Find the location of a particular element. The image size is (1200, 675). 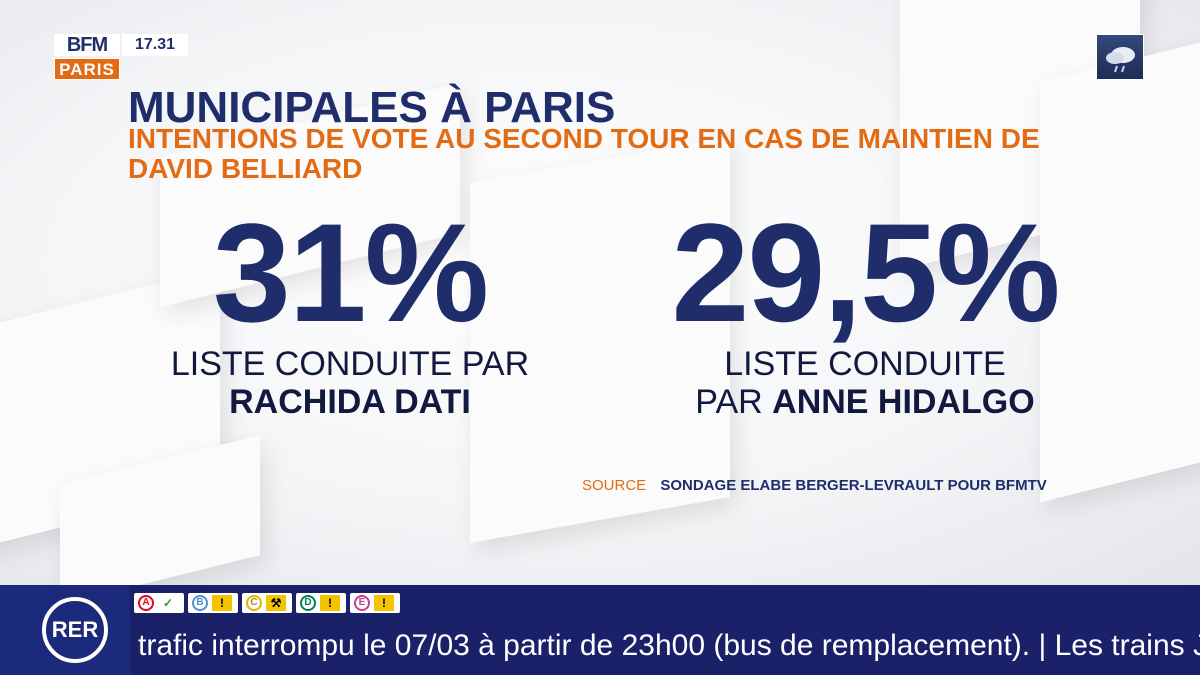

result-label-line1: LISTE CONDUITE is located at coordinates (865, 364).